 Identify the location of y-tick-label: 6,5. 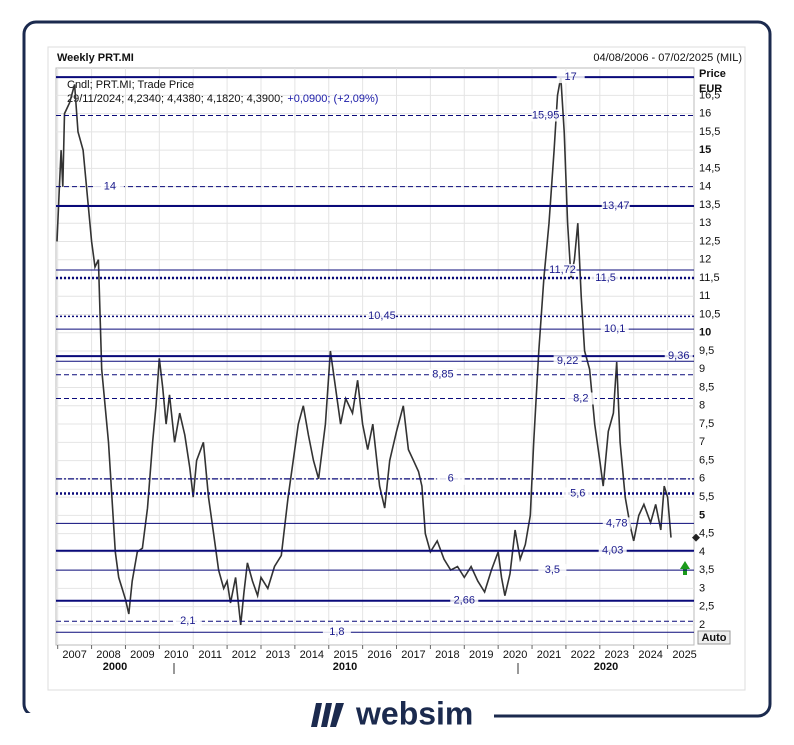
(706, 460).